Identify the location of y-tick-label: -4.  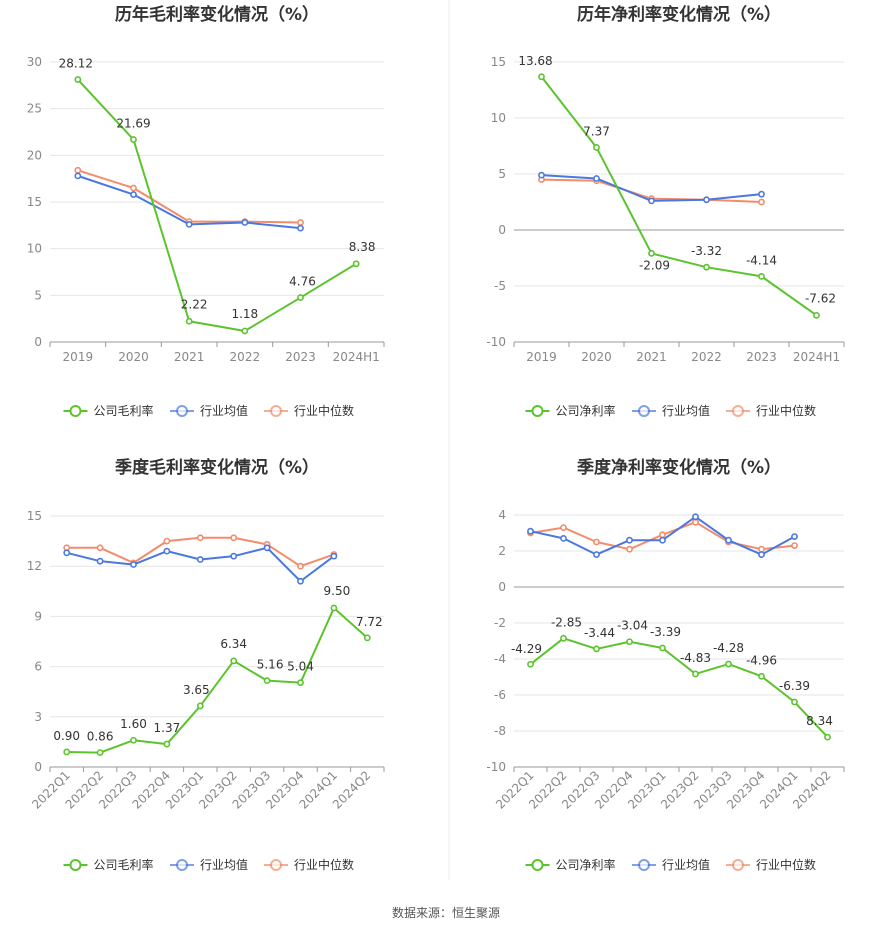
(500, 659).